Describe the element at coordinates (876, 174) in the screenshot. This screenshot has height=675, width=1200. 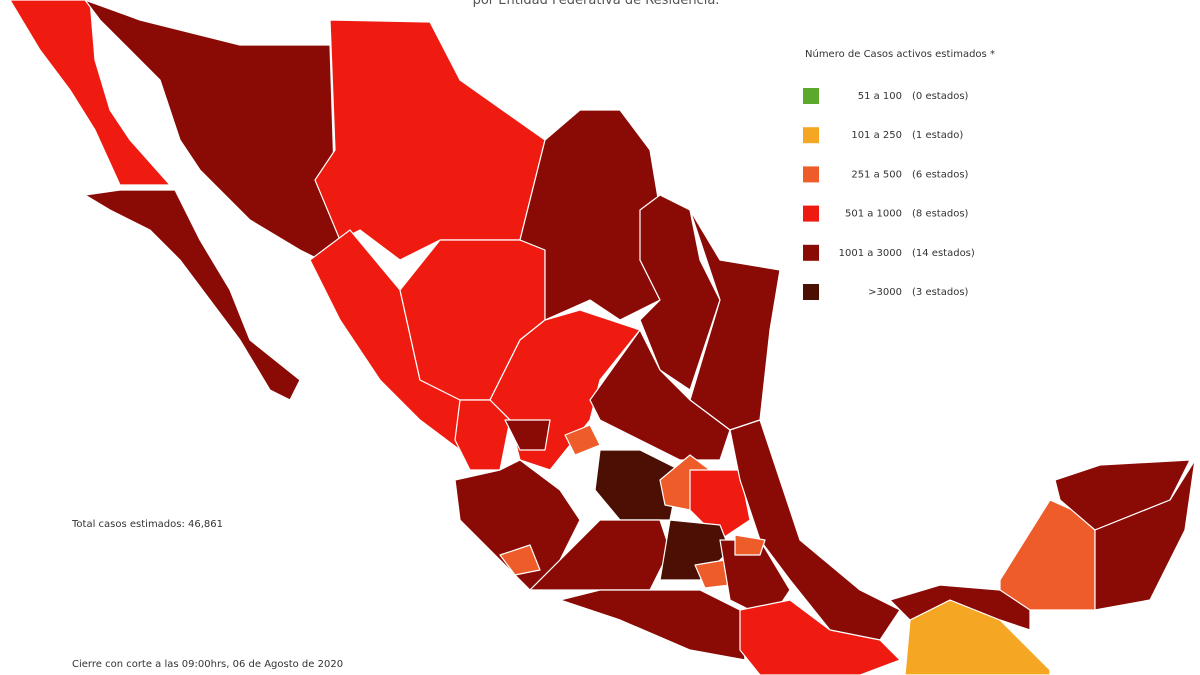
I see `legend-range: 251 a 500` at that location.